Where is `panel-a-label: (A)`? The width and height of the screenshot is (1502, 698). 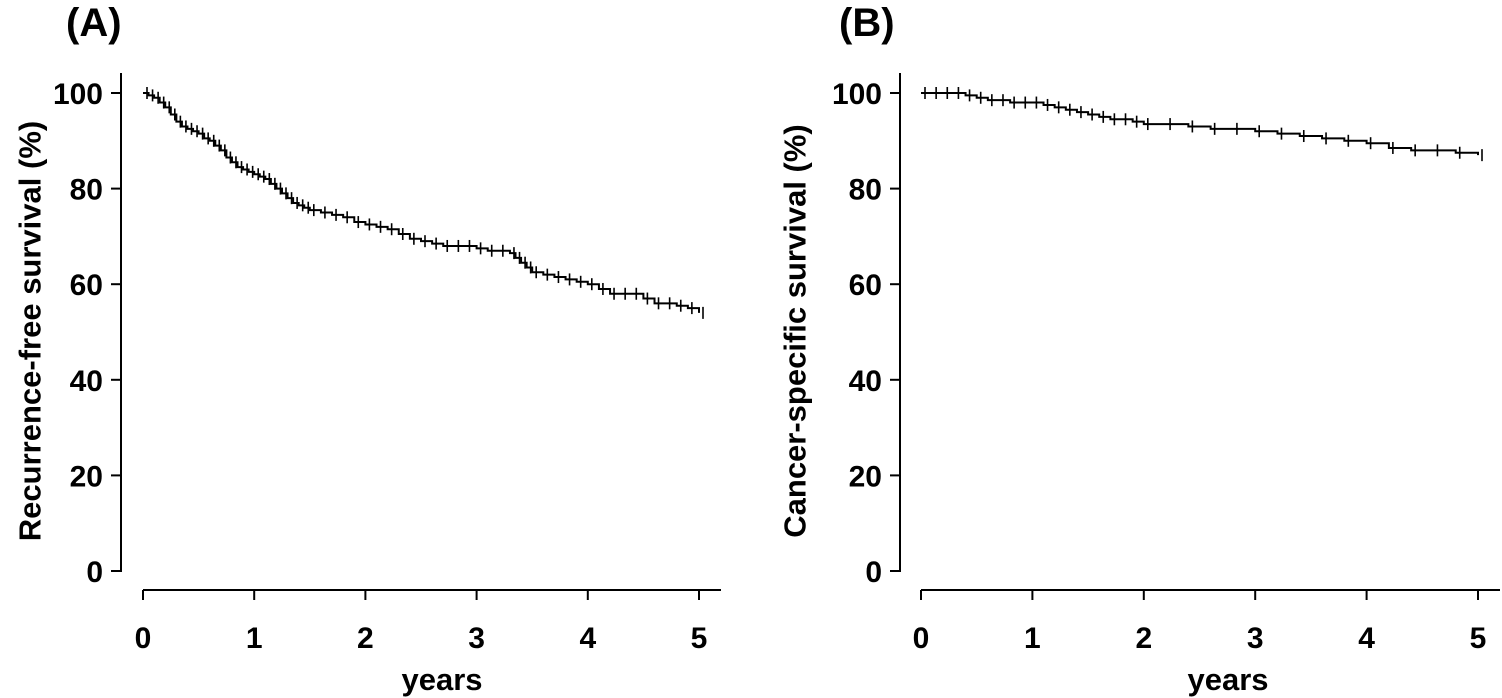 panel-a-label: (A) is located at coordinates (94, 23).